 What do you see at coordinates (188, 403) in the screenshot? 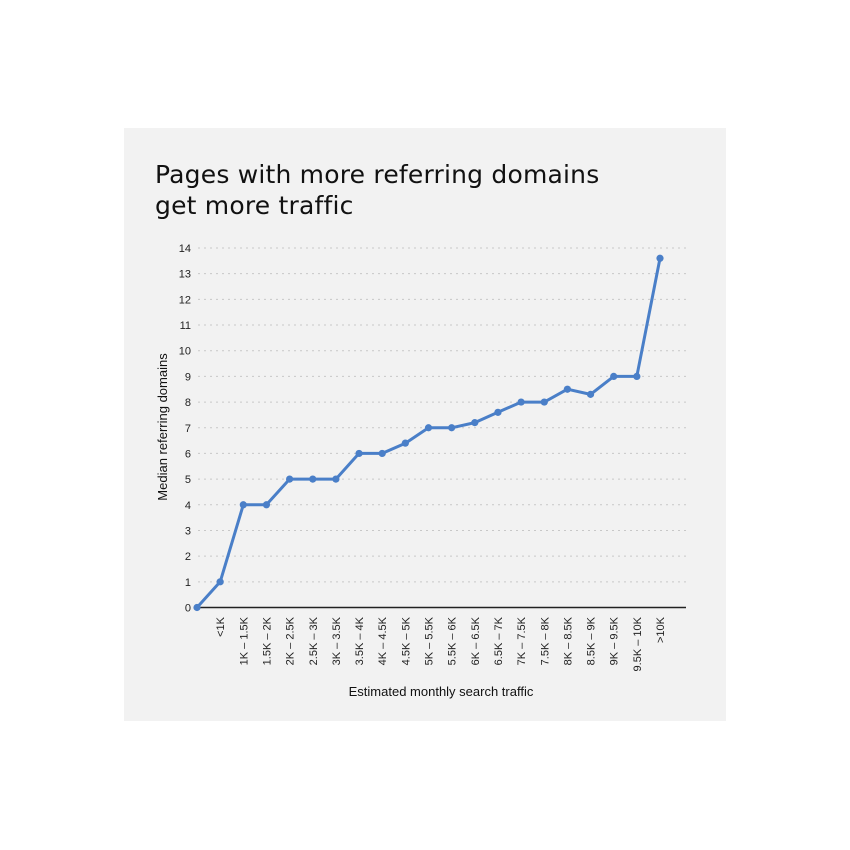
I see `y-tick-label: 8` at bounding box center [188, 403].